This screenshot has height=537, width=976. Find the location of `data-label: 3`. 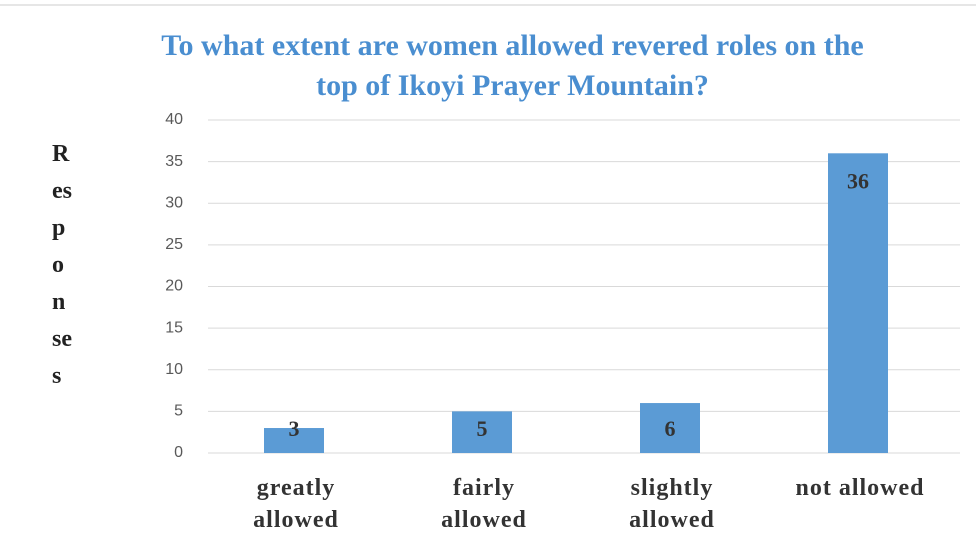

data-label: 3 is located at coordinates (294, 428).